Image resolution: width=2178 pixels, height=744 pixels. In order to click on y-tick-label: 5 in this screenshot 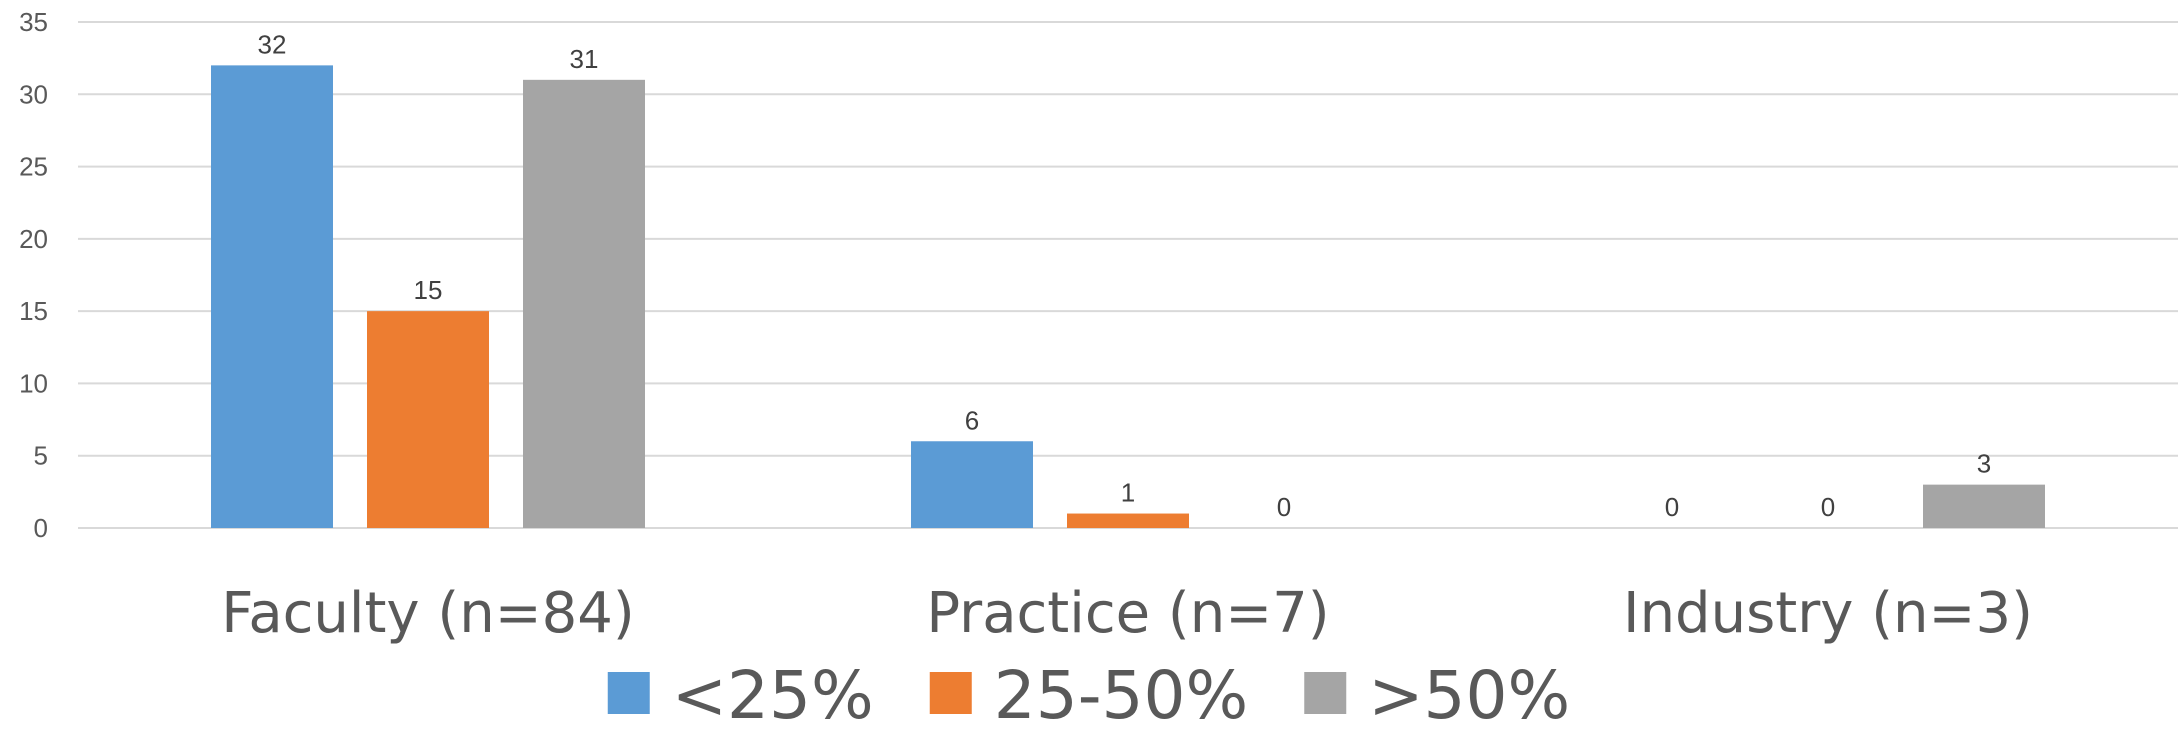, I will do `click(41, 456)`.